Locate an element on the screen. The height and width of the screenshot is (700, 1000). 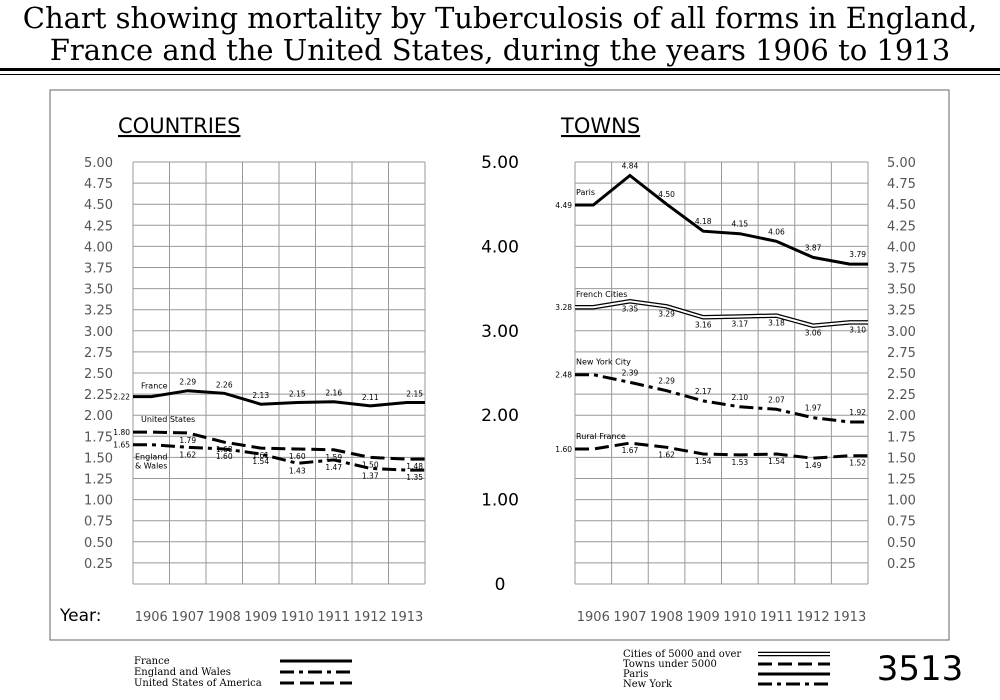
towns-y-tick-label-right: 1.50 is located at coordinates (901, 458).